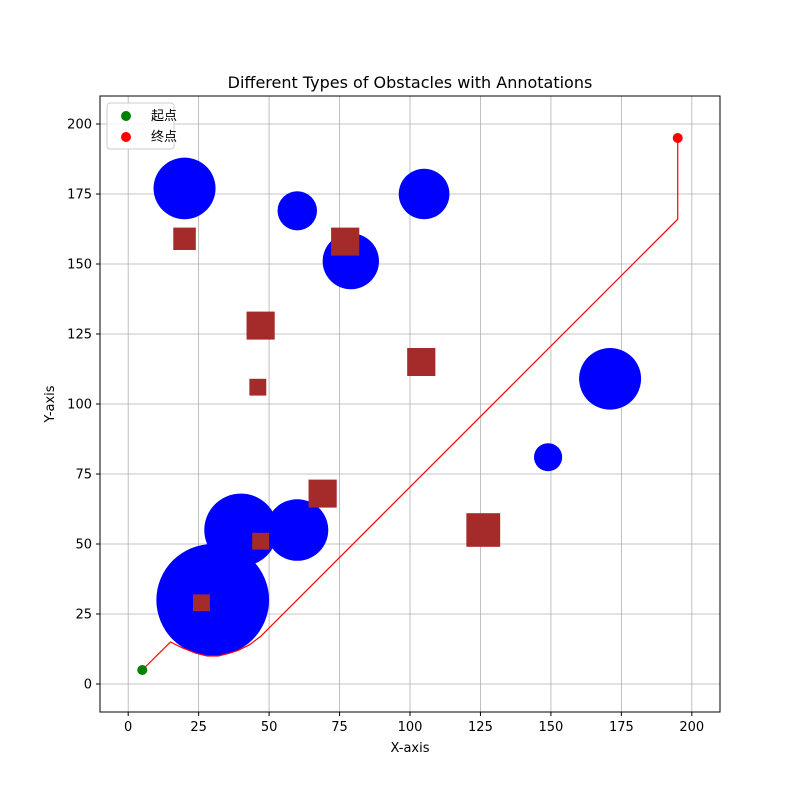  I want to click on x-tick-label: 100, so click(410, 727).